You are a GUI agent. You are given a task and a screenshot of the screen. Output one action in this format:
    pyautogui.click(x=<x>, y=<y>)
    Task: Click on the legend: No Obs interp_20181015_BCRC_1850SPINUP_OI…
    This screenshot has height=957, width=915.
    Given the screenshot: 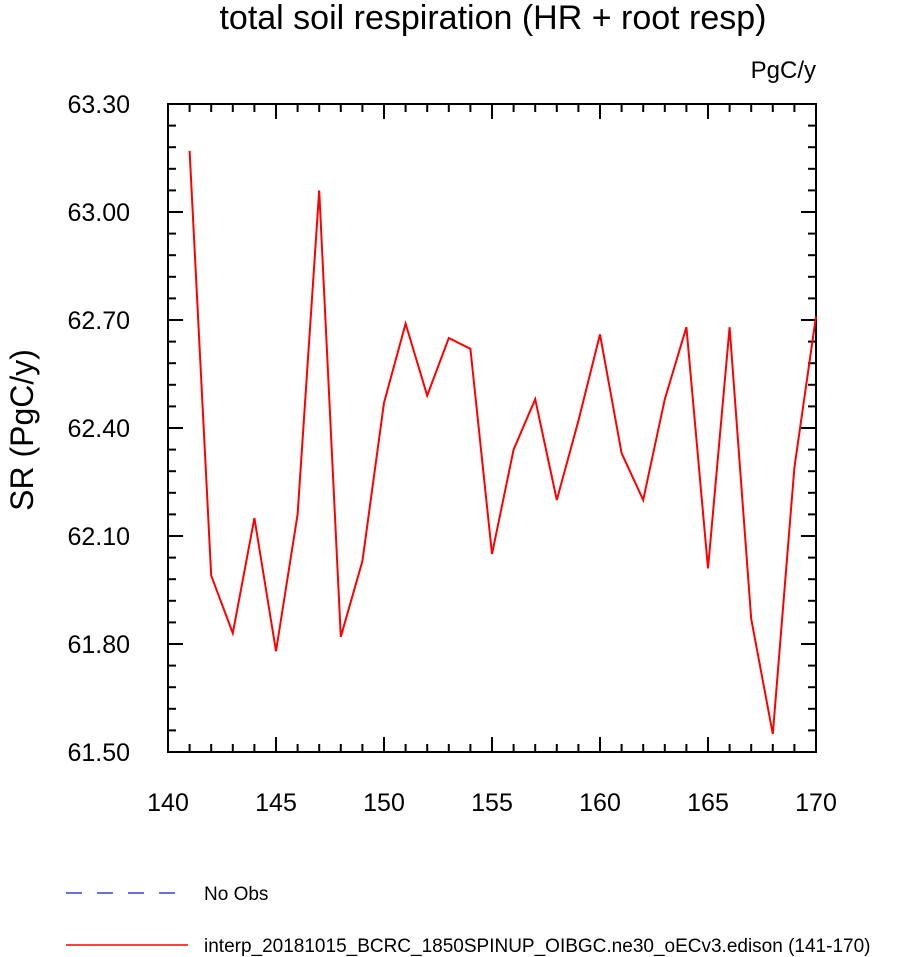 What is the action you would take?
    pyautogui.click(x=468, y=920)
    